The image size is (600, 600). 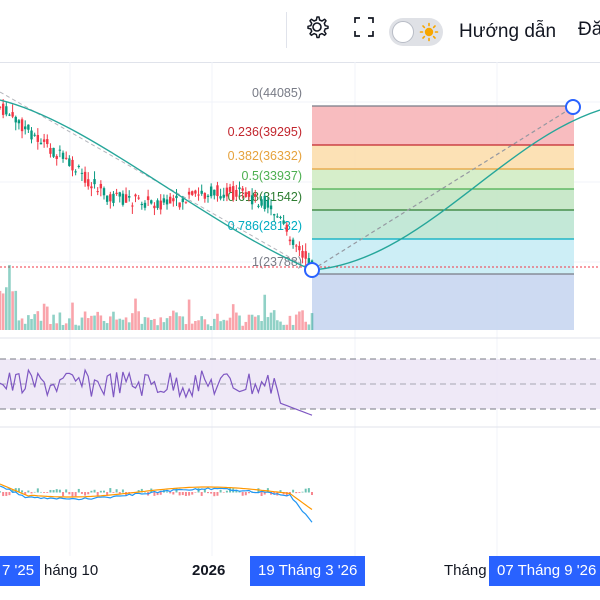 I want to click on axis-highlight-left: 7 '25, so click(x=20, y=571).